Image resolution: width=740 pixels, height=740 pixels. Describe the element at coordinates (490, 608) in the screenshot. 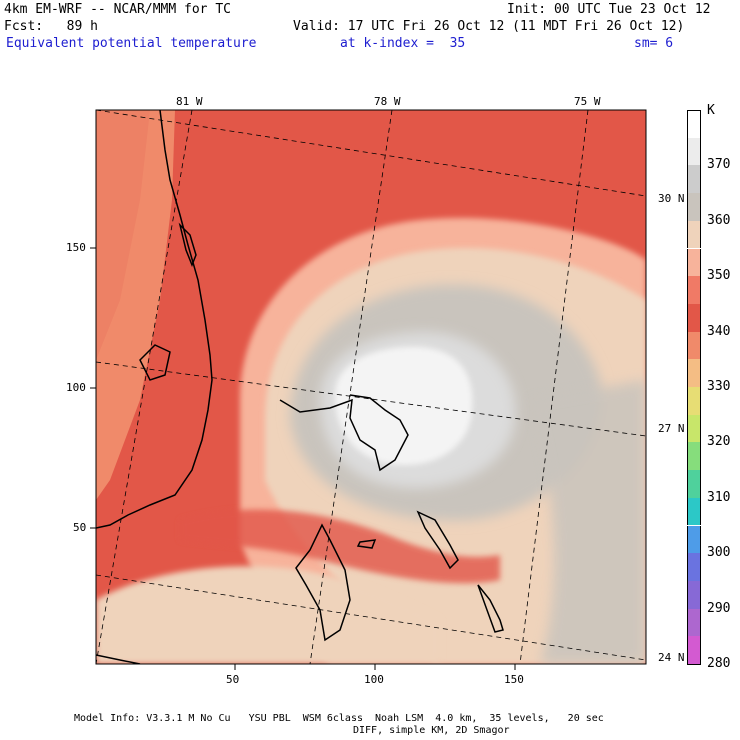

I see `exuma-long-island` at that location.